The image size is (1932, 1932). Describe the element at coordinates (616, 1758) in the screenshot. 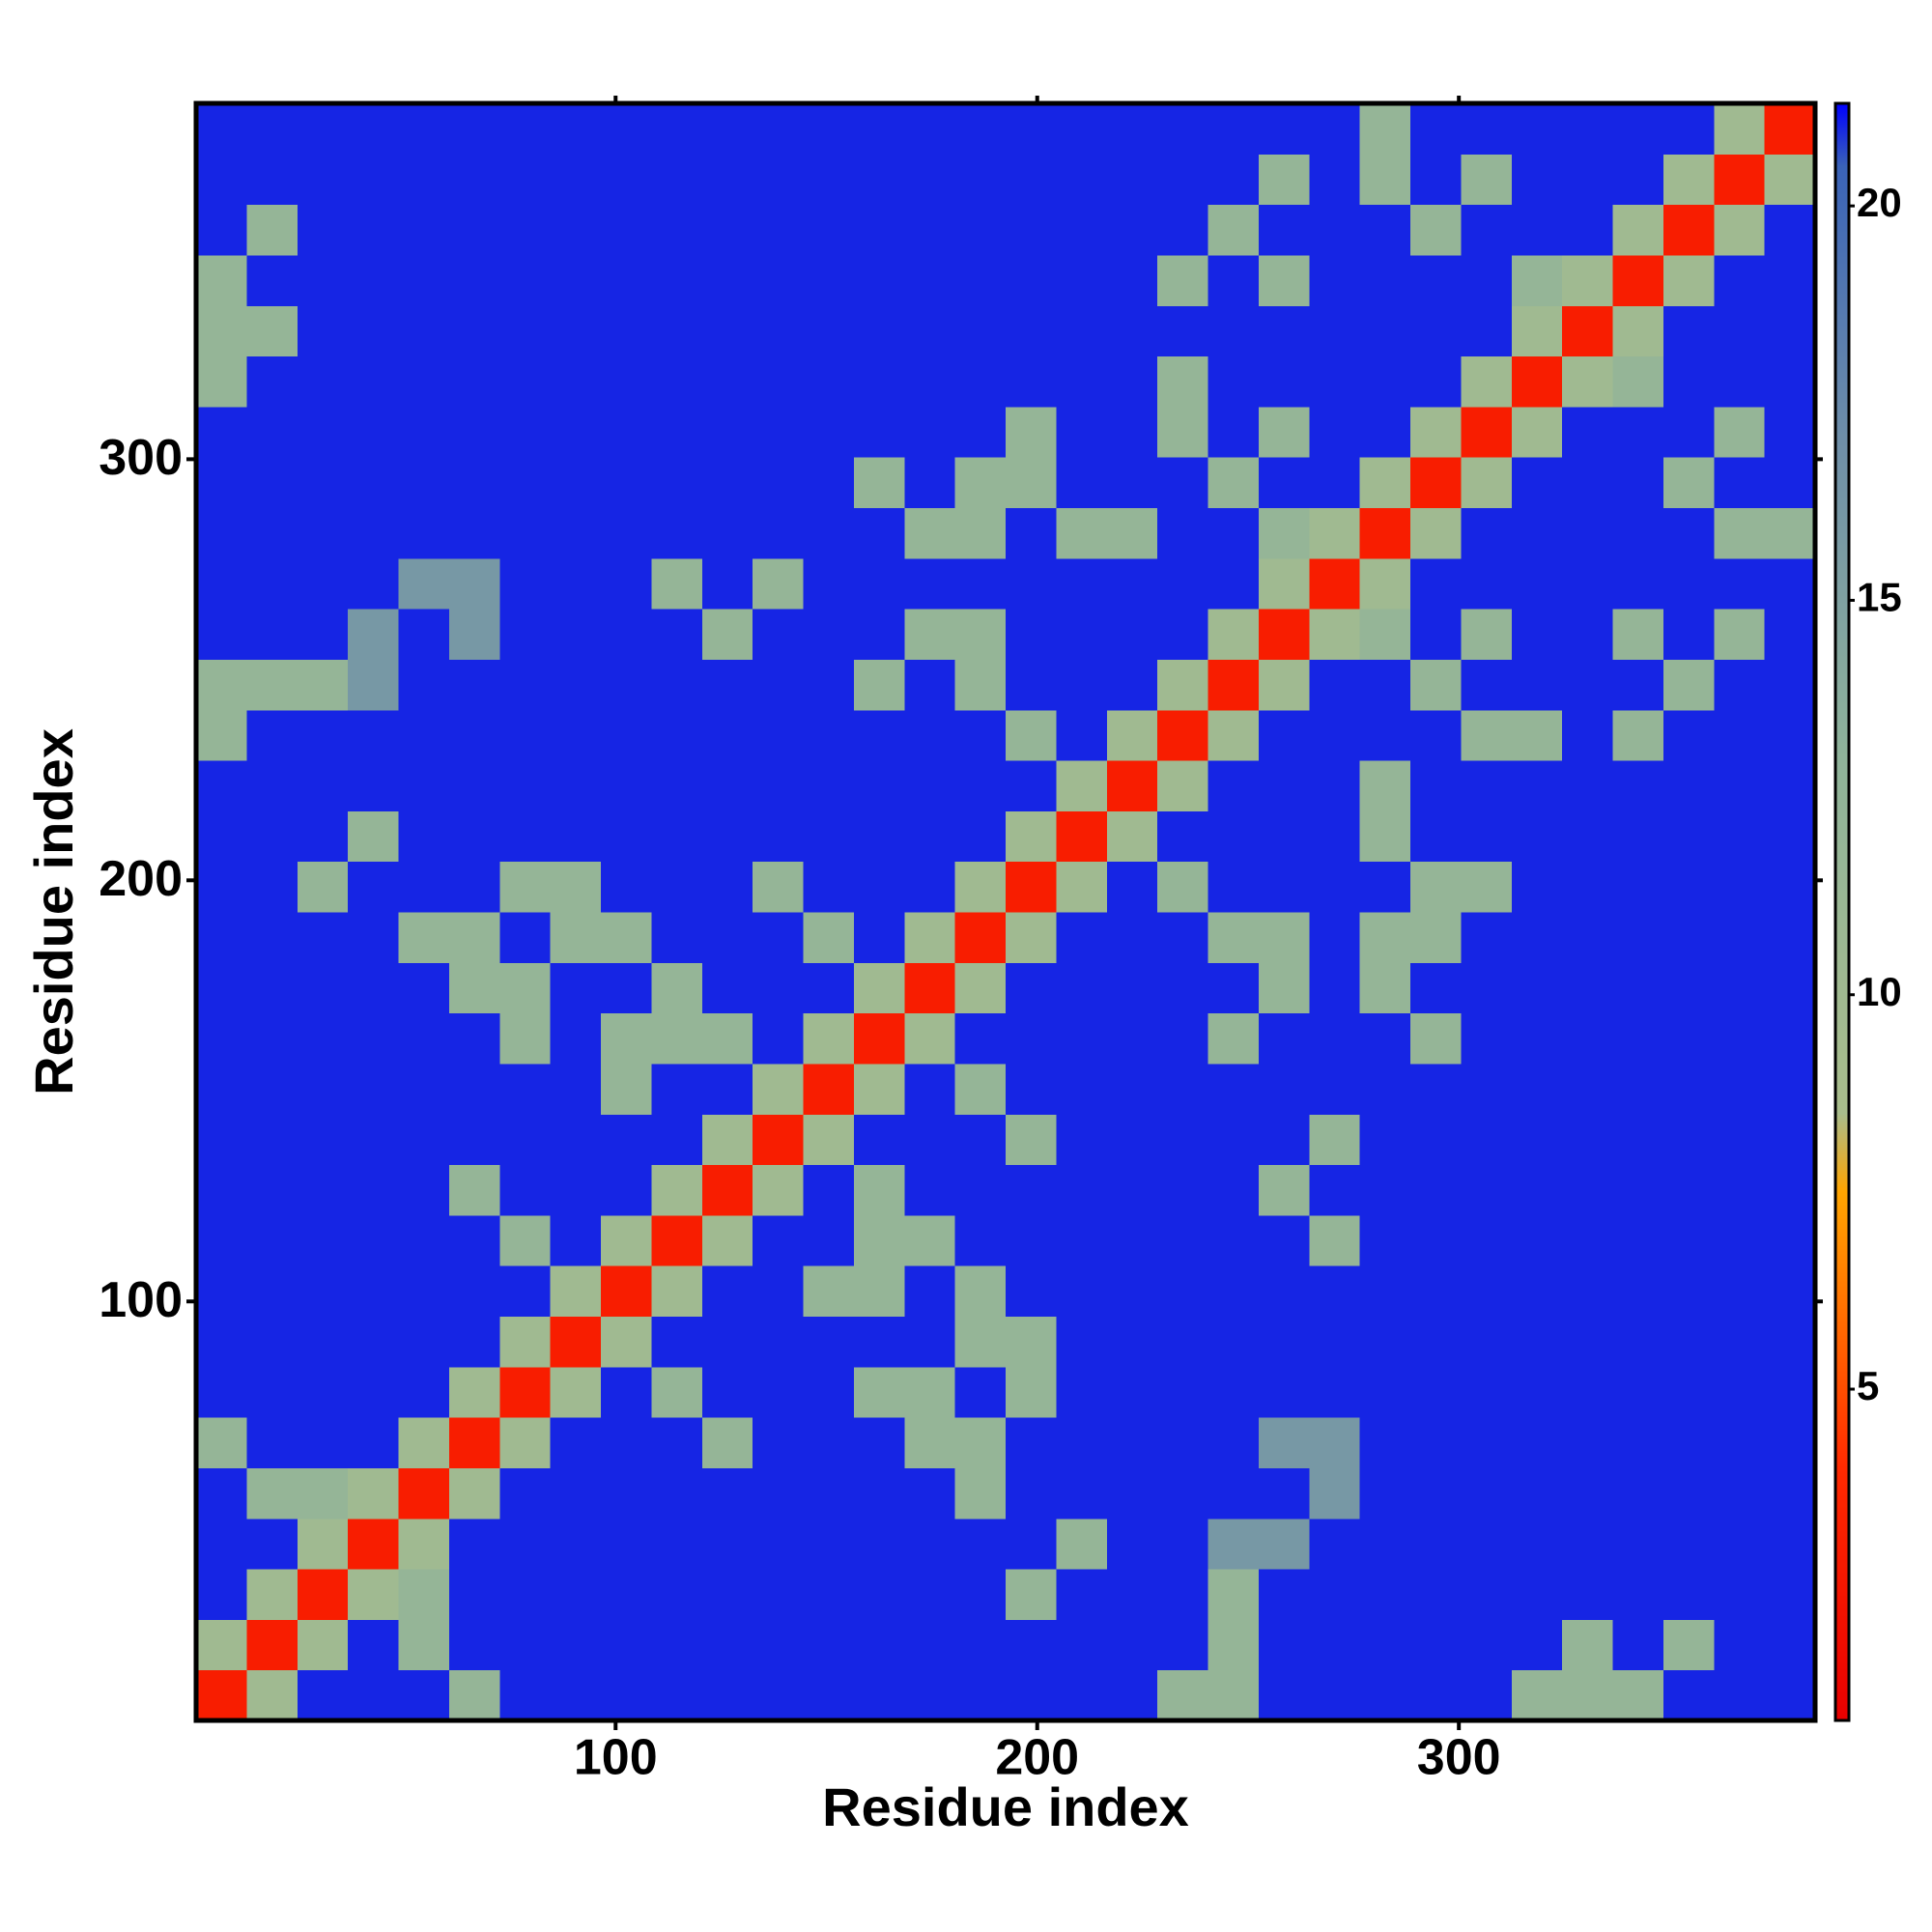

I see `x-tick-label: 100` at that location.